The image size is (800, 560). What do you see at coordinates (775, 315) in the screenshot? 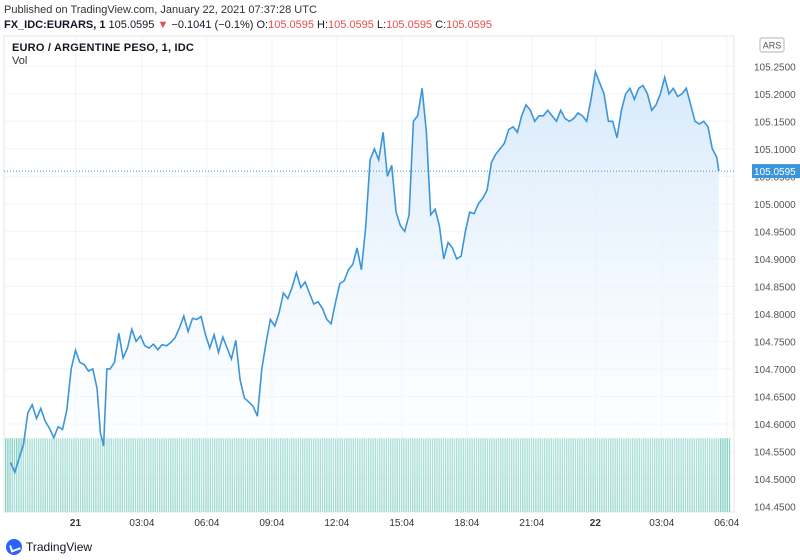
I see `y-tick-label: 104.8000` at bounding box center [775, 315].